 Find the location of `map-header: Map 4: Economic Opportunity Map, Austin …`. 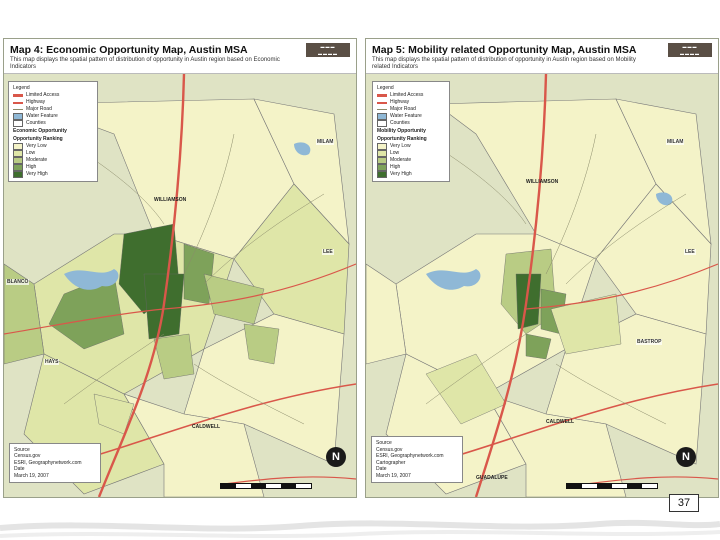

map-header: Map 4: Economic Opportunity Map, Austin … is located at coordinates (180, 56).